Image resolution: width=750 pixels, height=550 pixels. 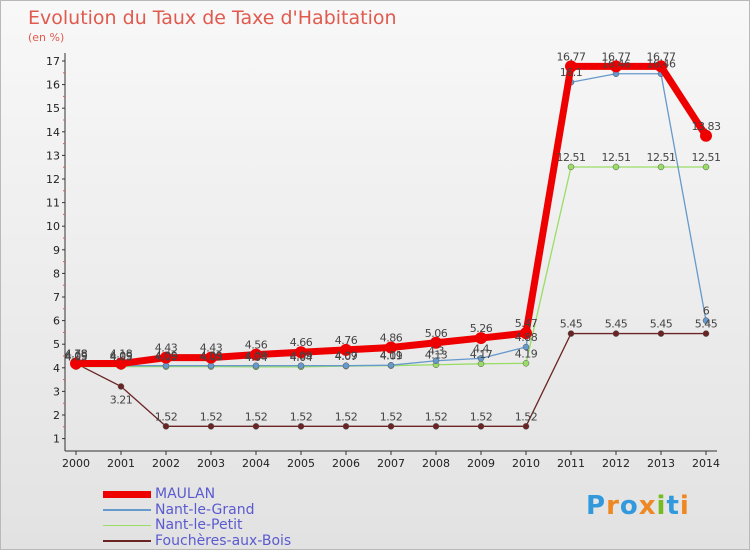 What do you see at coordinates (56, 391) in the screenshot?
I see `y-tick-label: 3` at bounding box center [56, 391].